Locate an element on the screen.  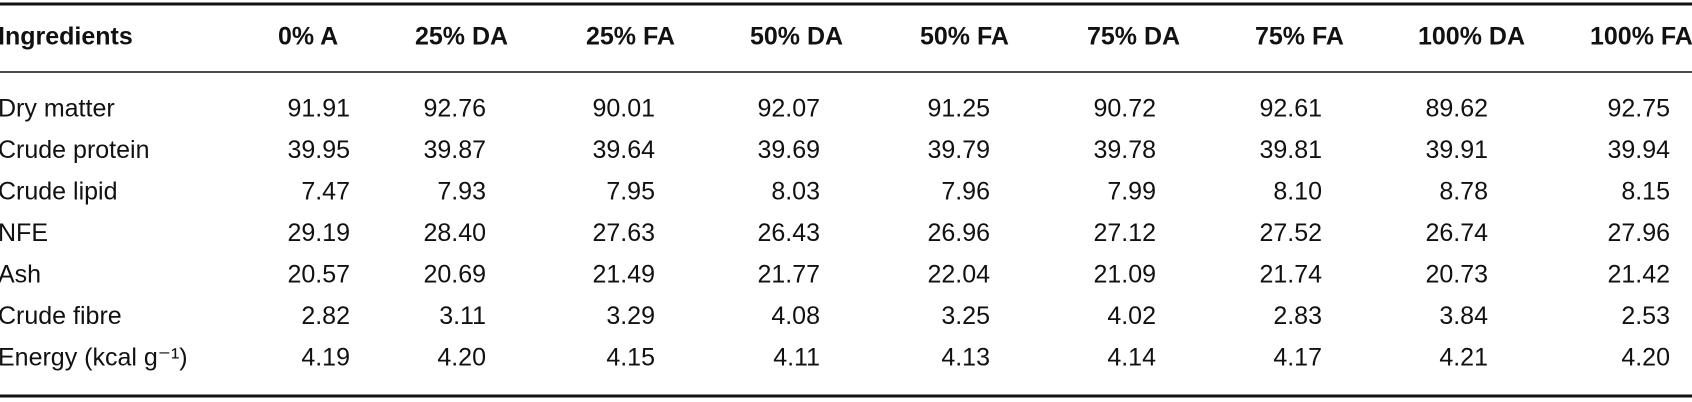
cell: 20.69 is located at coordinates (454, 275).